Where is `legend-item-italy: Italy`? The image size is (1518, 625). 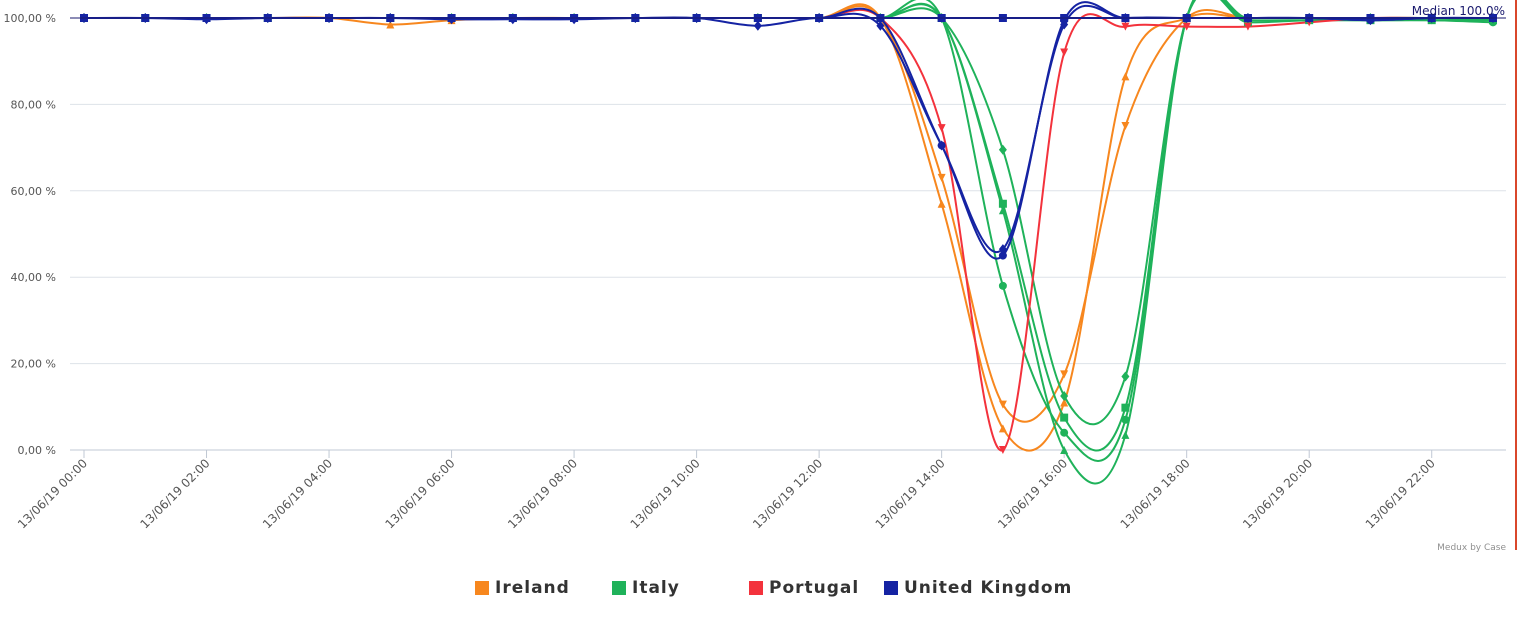 legend-item-italy: Italy is located at coordinates (646, 588).